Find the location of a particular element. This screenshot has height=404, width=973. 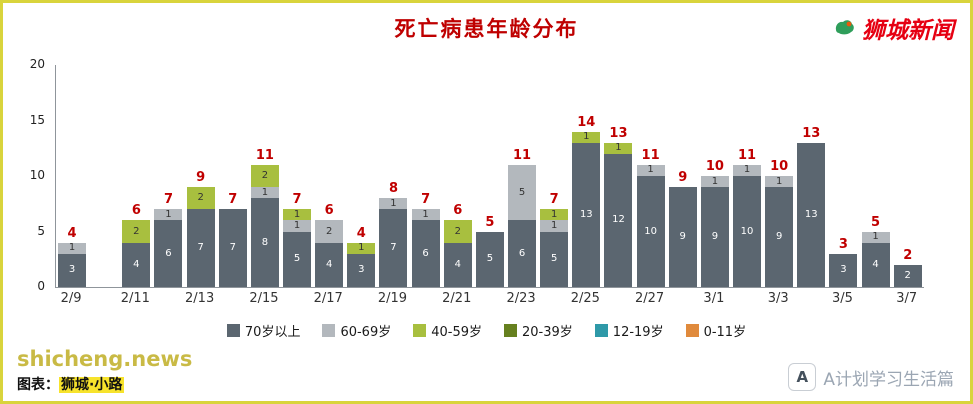

legend-item: 20-39岁 is located at coordinates (538, 330).